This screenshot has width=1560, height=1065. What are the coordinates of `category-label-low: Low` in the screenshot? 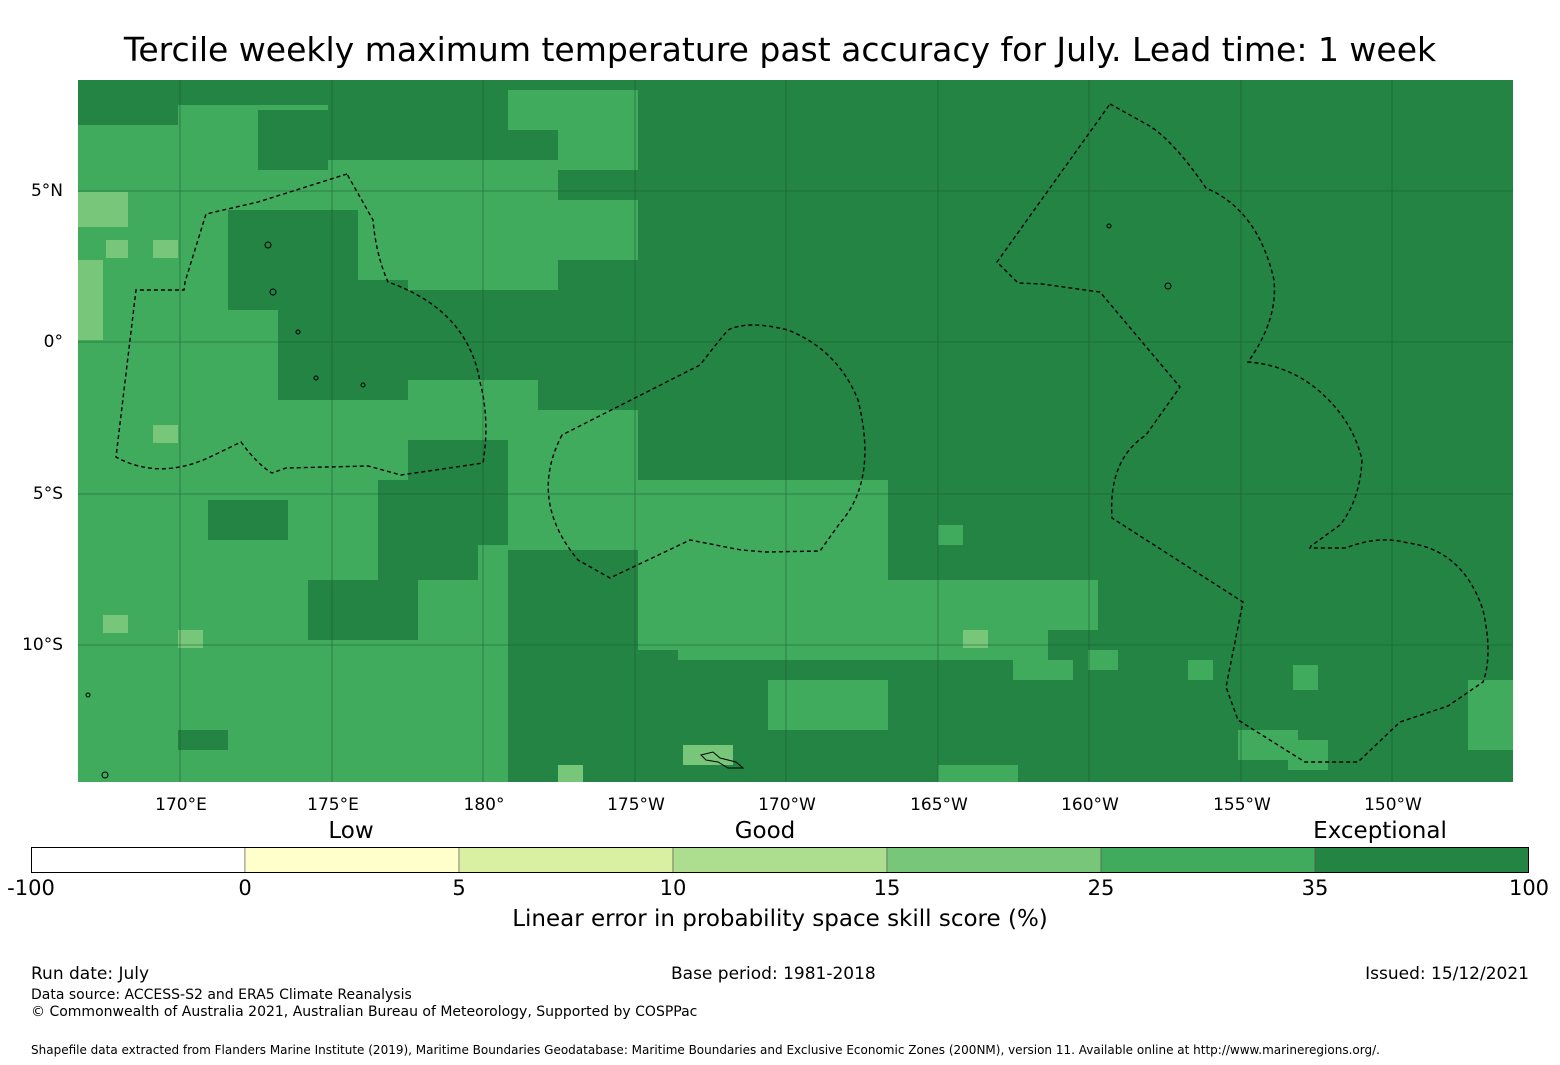 It's located at (351, 831).